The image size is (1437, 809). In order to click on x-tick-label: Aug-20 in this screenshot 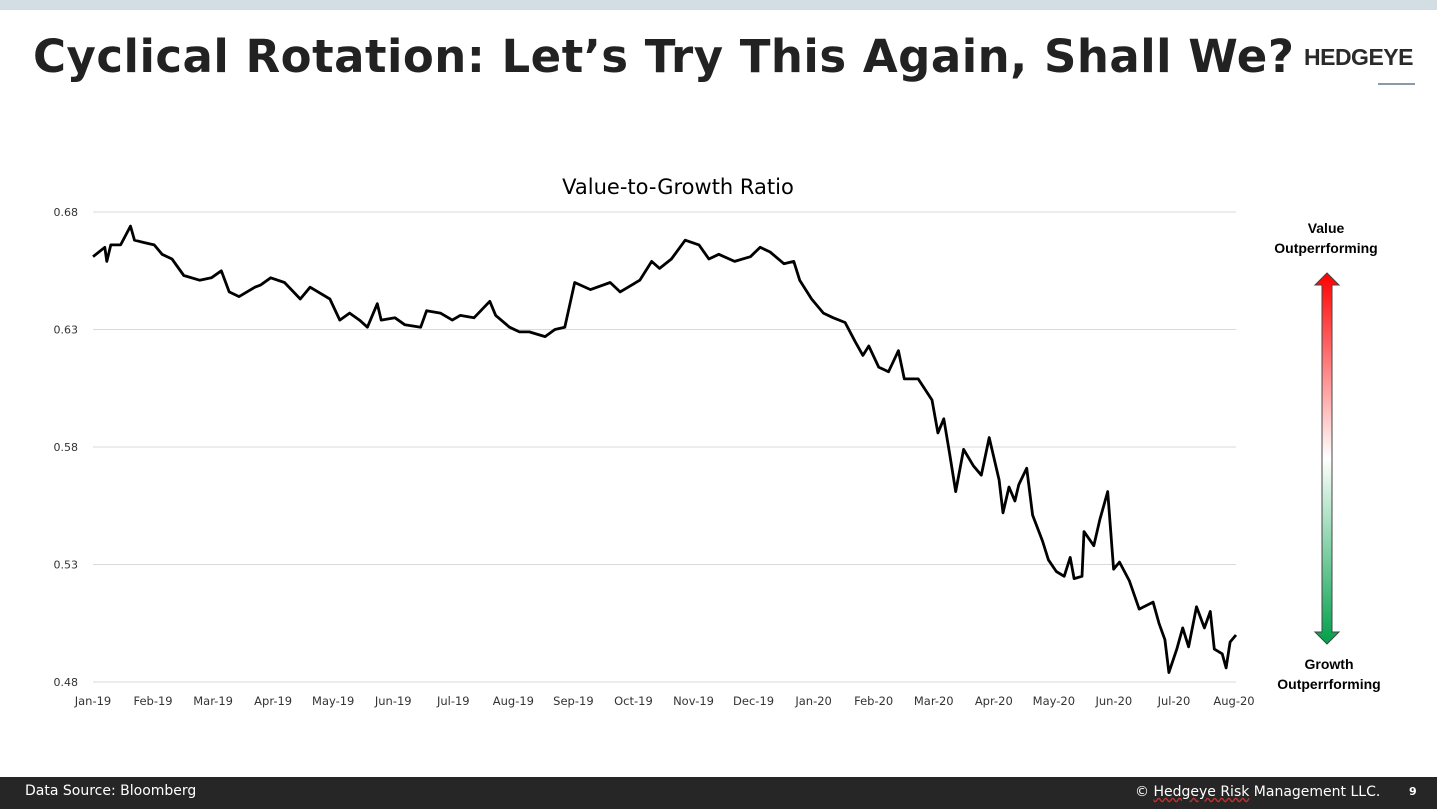, I will do `click(1233, 701)`.